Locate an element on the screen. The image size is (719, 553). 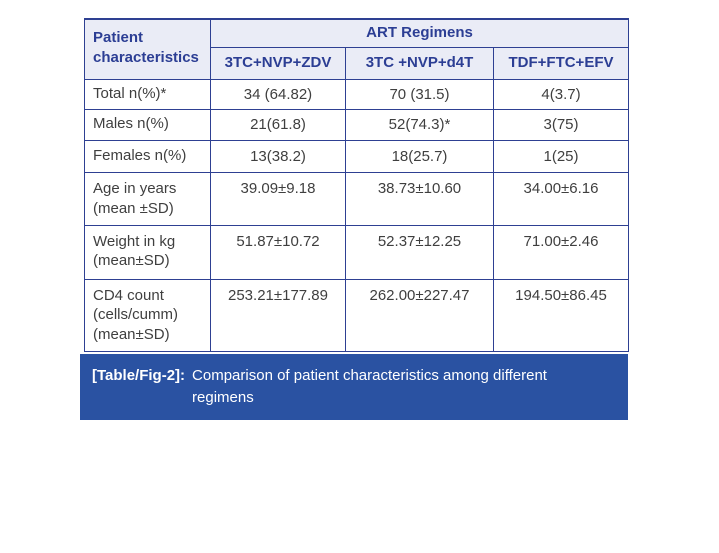
row-label-age: Age in years (mean ±SD) is located at coordinates (147, 199).